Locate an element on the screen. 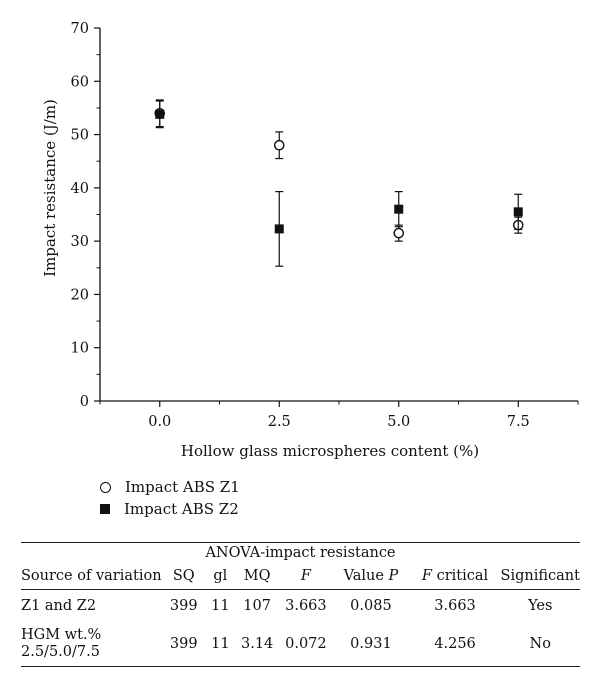  legend-label-z1: Impact ABS Z1 is located at coordinates (182, 487).